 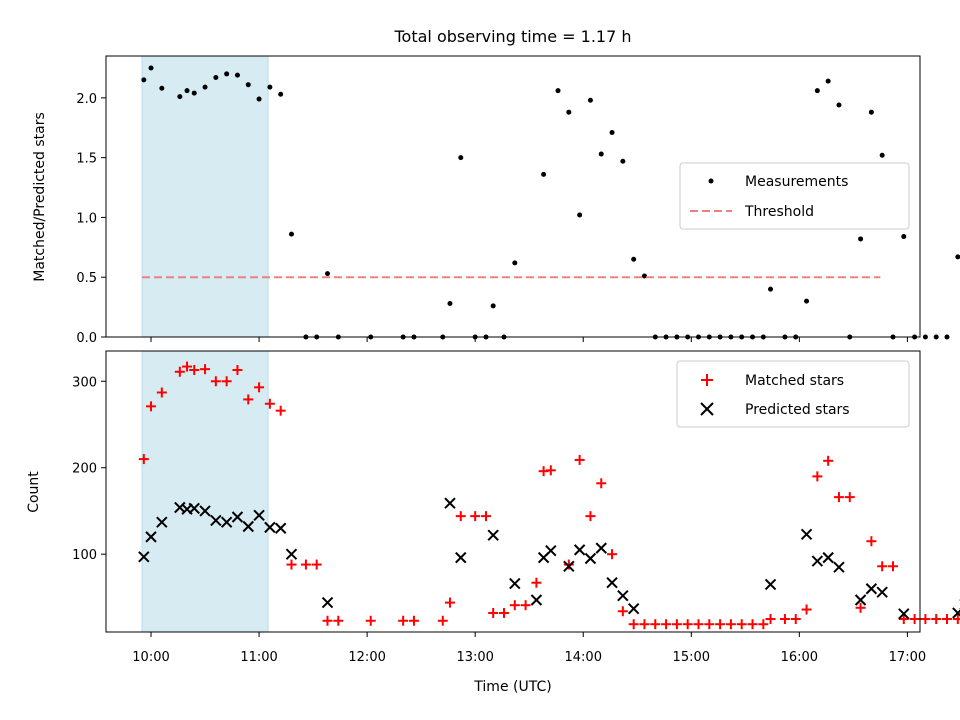 I want to click on top-y-axis-label: Matched/Predicted stars, so click(x=40, y=197).